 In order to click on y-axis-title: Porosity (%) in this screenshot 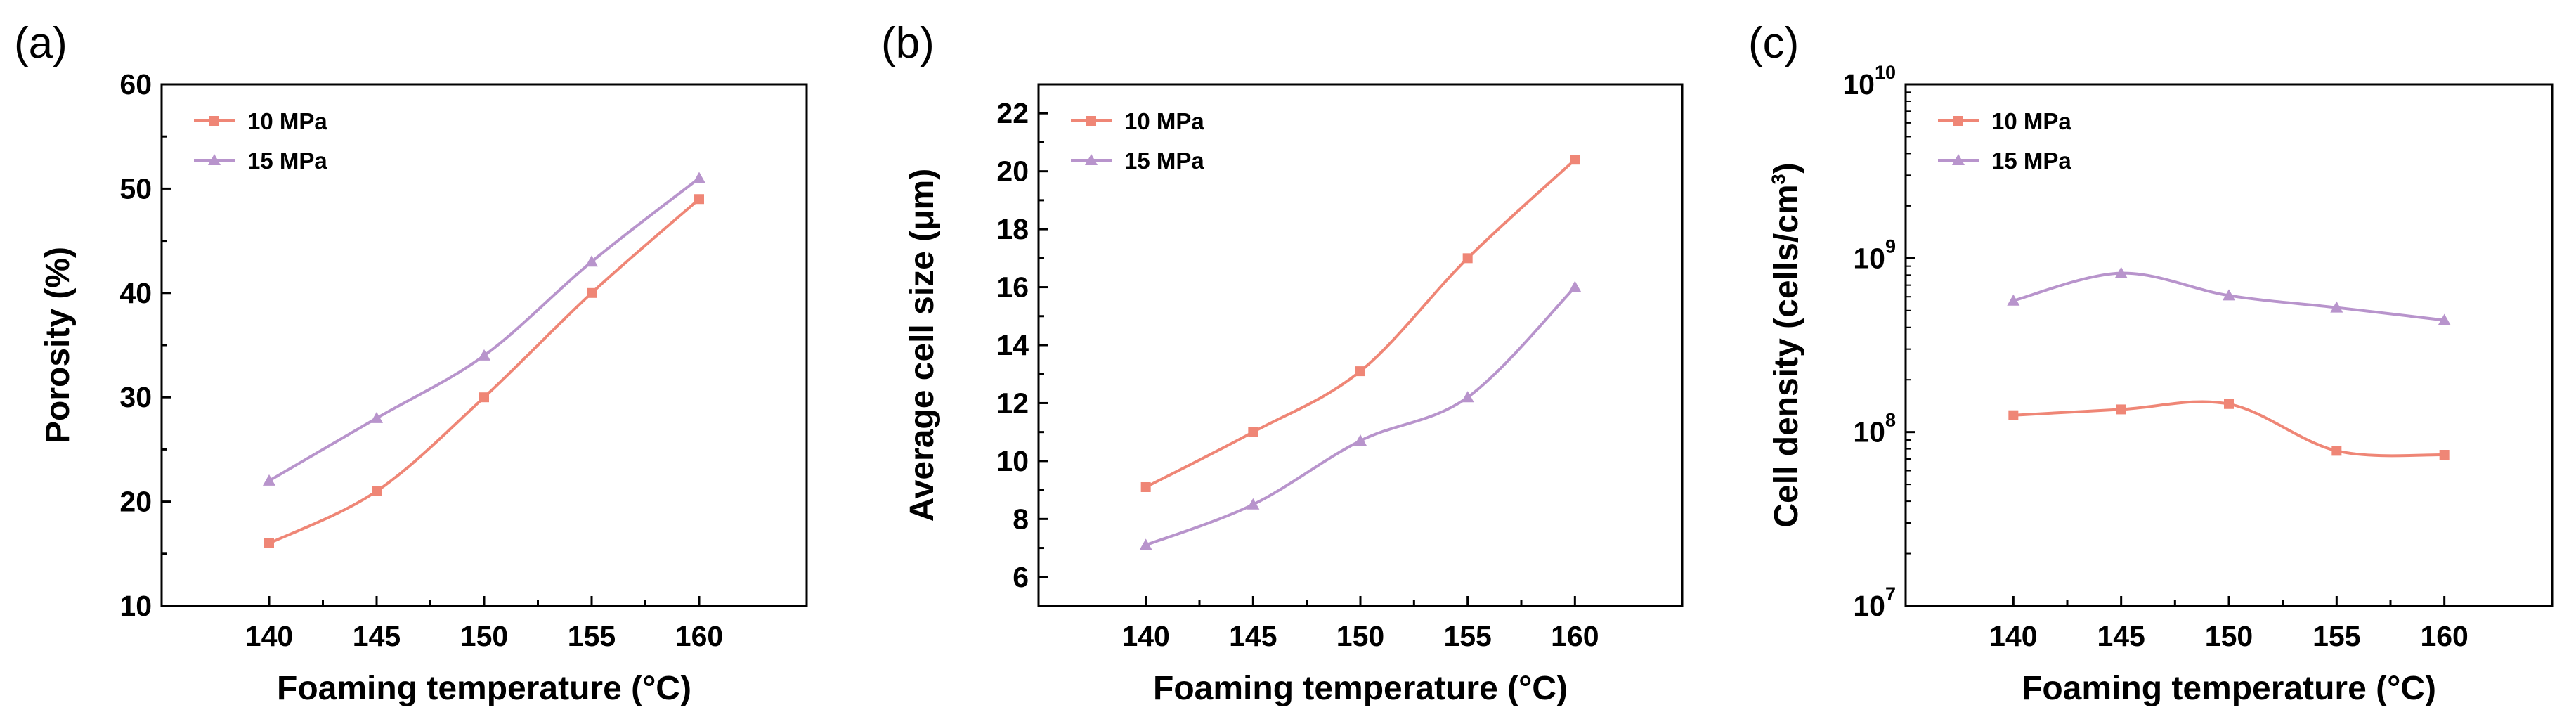, I will do `click(58, 345)`.